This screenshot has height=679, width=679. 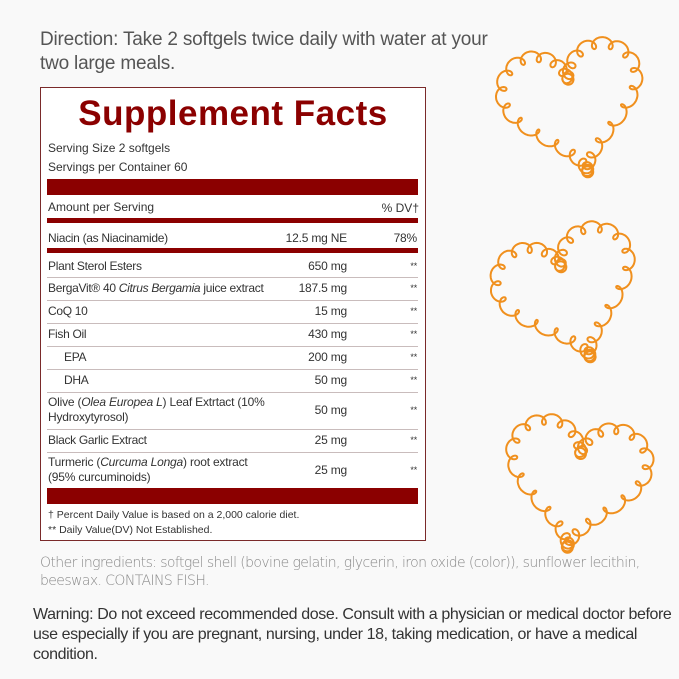 I want to click on nutrient-row: Black Garlic Extract 25 mg **, so click(x=232, y=440).